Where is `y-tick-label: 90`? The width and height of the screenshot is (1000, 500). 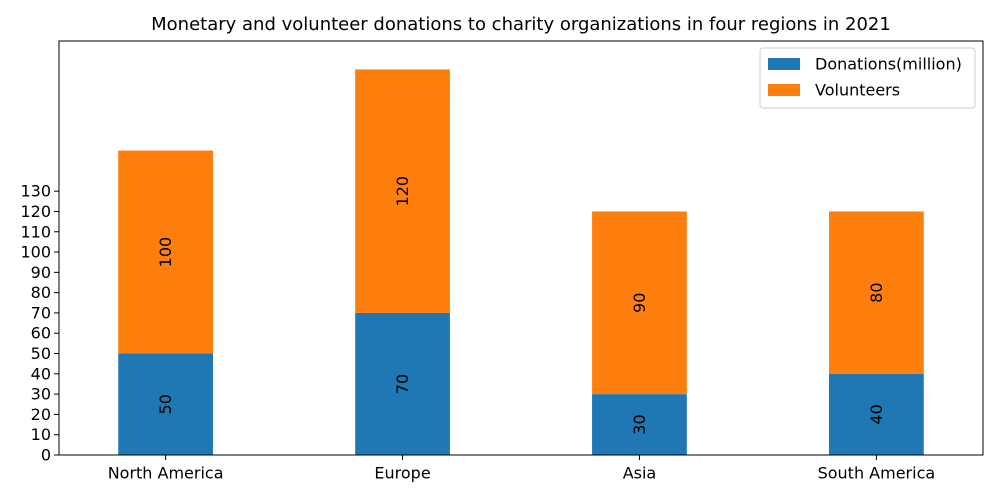 y-tick-label: 90 is located at coordinates (41, 272).